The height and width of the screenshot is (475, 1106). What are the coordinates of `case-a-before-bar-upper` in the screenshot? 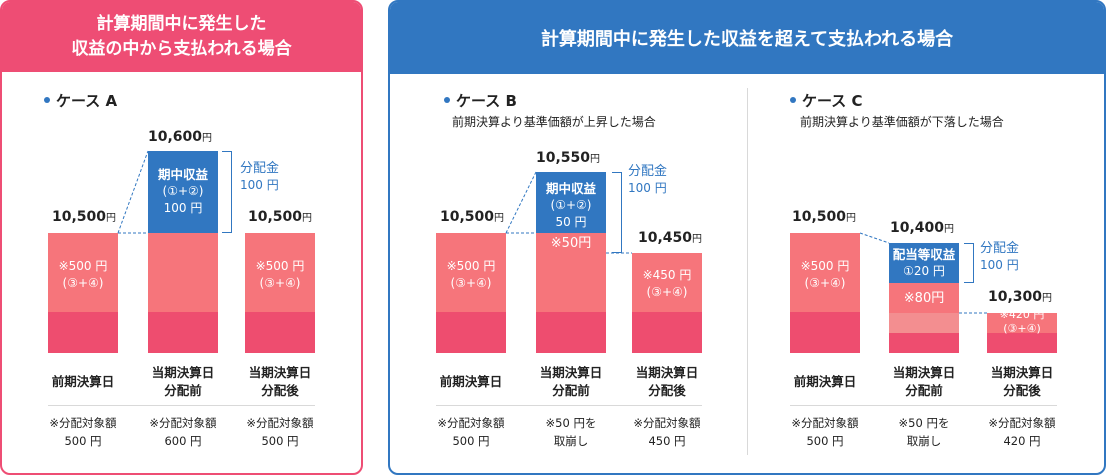 It's located at (183, 272).